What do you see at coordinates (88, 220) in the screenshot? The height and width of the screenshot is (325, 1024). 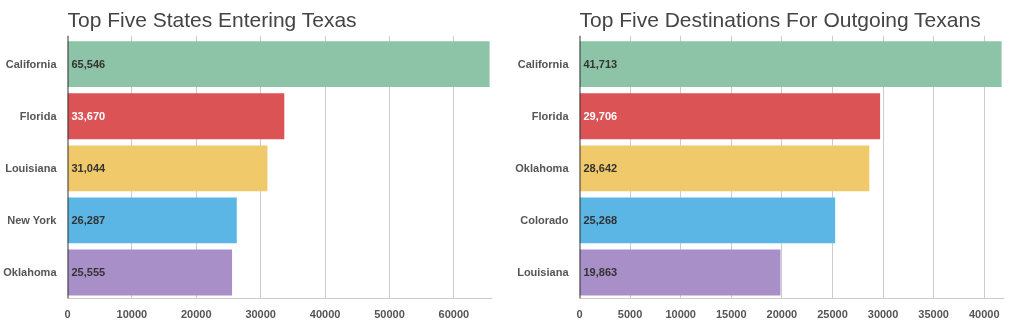 I see `data-label: 26,287` at bounding box center [88, 220].